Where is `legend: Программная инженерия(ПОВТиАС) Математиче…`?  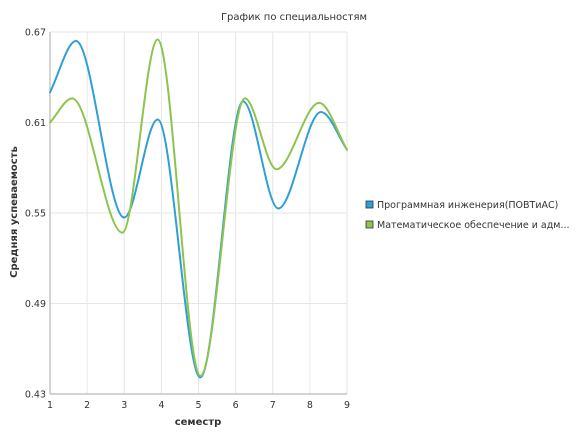
legend: Программная инженерия(ПОВТиАС) Математиче… is located at coordinates (467, 215).